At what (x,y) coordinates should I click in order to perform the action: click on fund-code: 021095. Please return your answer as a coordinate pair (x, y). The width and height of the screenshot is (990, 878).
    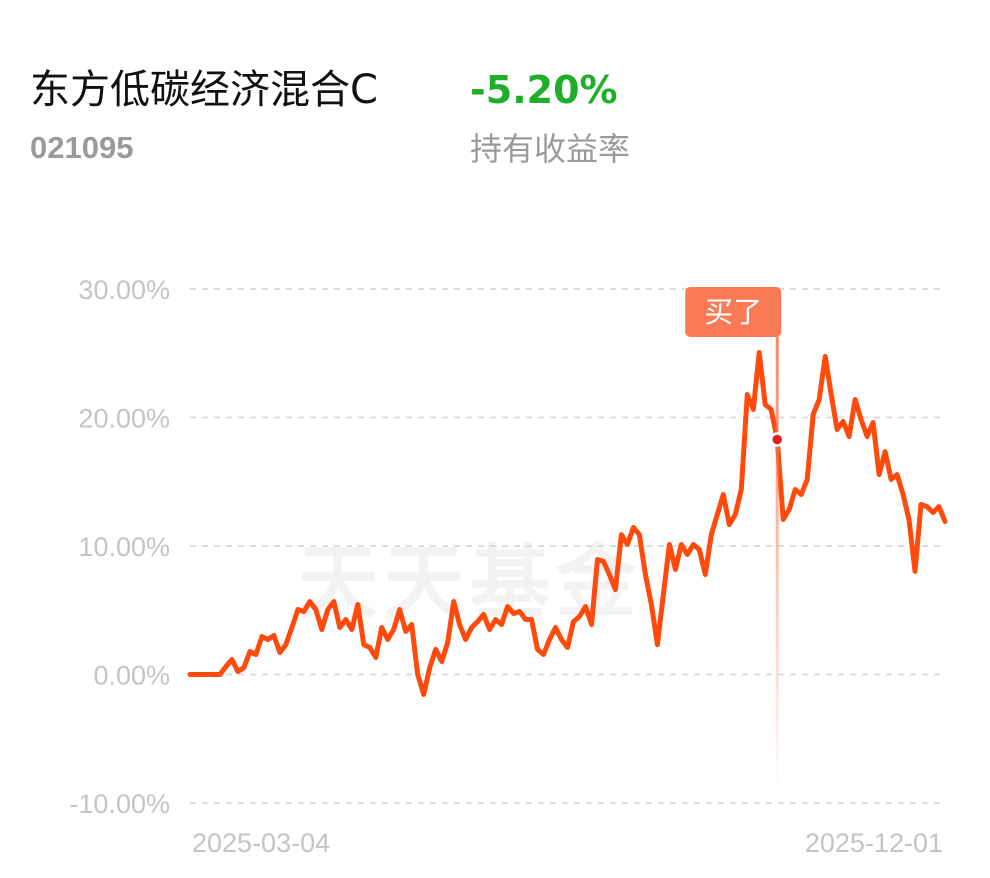
    Looking at the image, I should click on (81, 147).